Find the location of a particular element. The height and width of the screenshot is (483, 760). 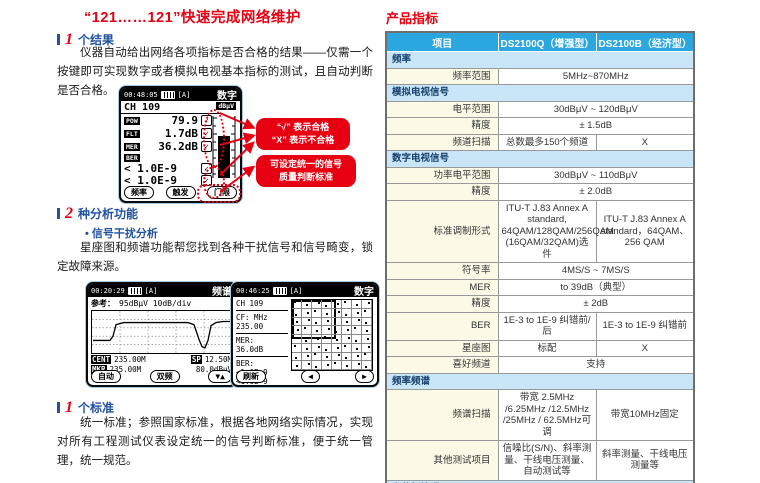

section-bar is located at coordinates (58, 39).